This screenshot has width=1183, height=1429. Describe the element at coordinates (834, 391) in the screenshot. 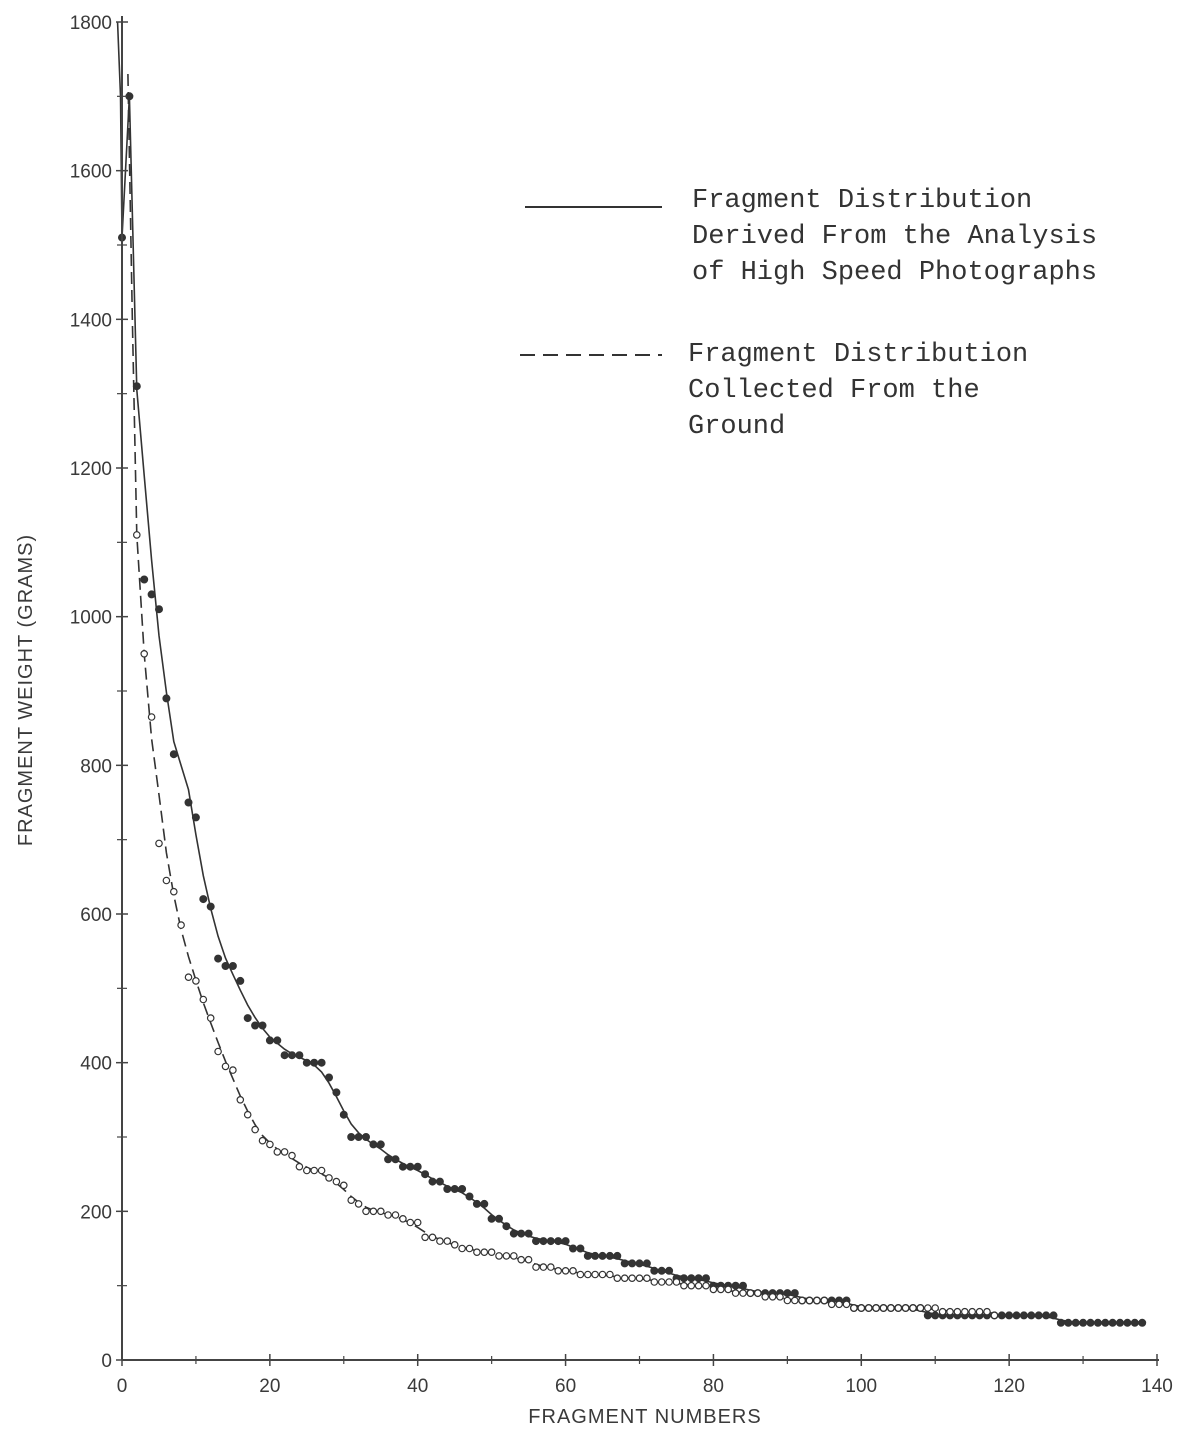

I see `legend-dashed-line-2: Collected From the` at that location.